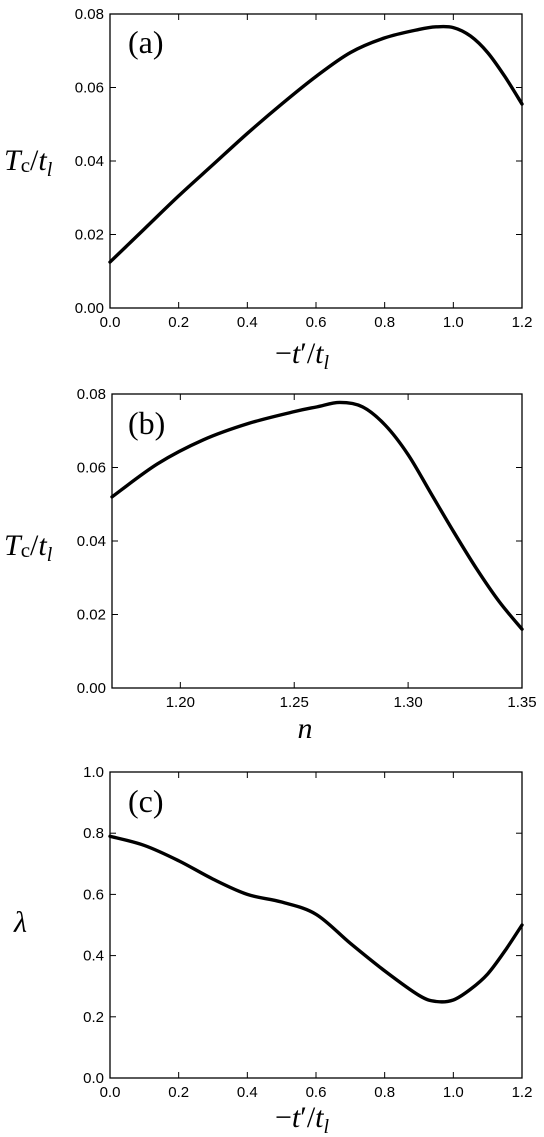 Image resolution: width=544 pixels, height=1137 pixels. I want to click on panel-b-y-tick-label: 0.08, so click(91, 394).